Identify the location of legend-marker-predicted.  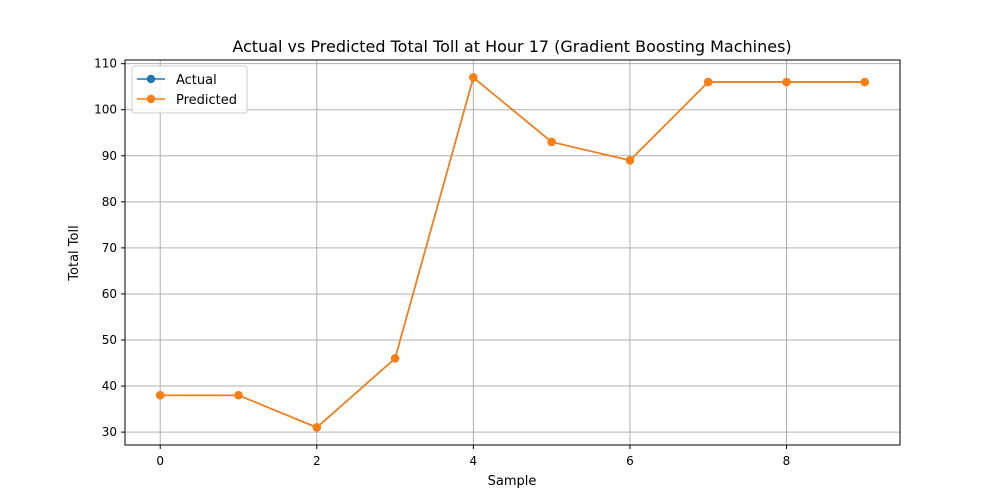
(151, 99).